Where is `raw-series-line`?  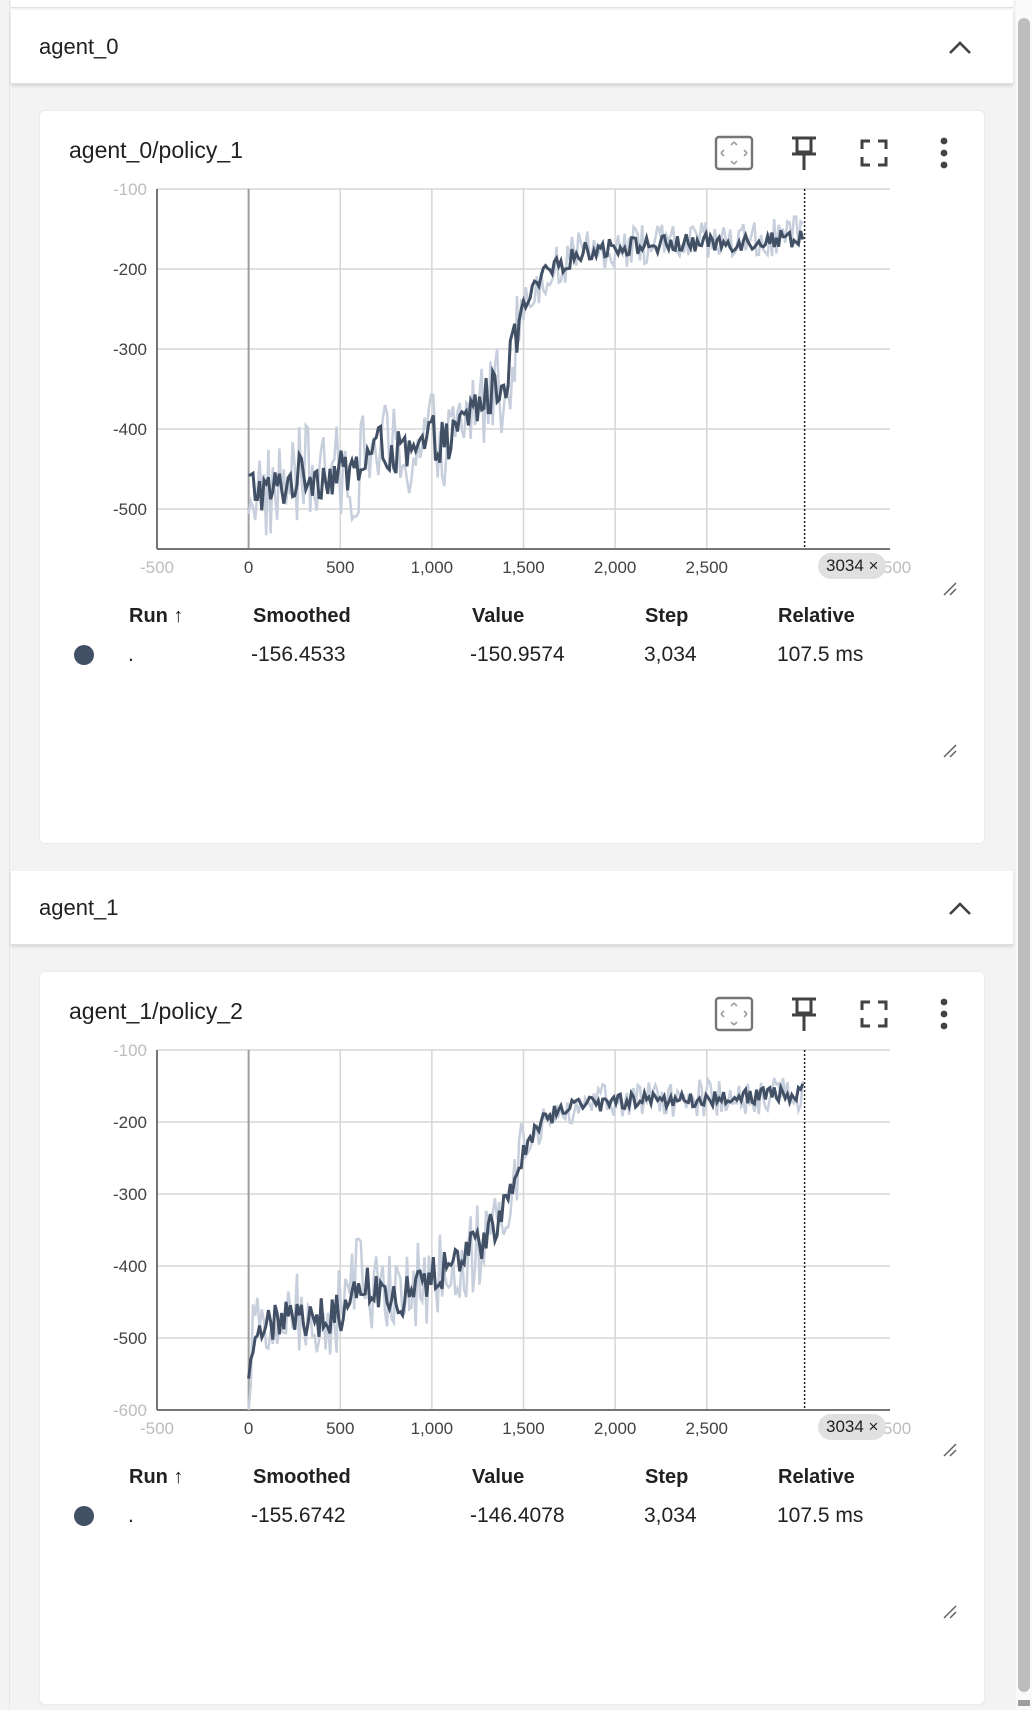 raw-series-line is located at coordinates (526, 1243).